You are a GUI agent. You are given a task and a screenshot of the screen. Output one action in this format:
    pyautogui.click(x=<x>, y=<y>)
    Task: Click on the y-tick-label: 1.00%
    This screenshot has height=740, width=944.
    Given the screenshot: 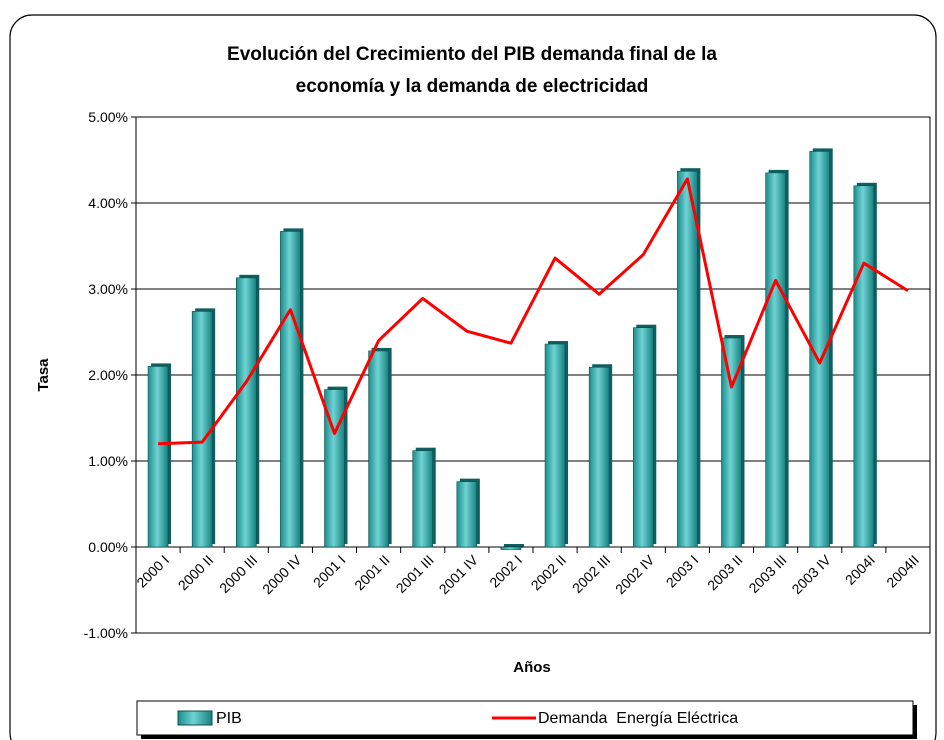 What is the action you would take?
    pyautogui.click(x=108, y=461)
    